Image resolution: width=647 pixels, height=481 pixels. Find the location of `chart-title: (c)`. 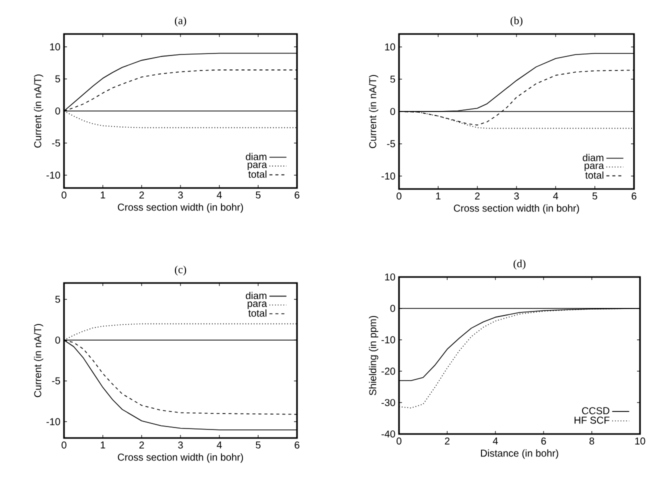

chart-title: (c) is located at coordinates (180, 271).